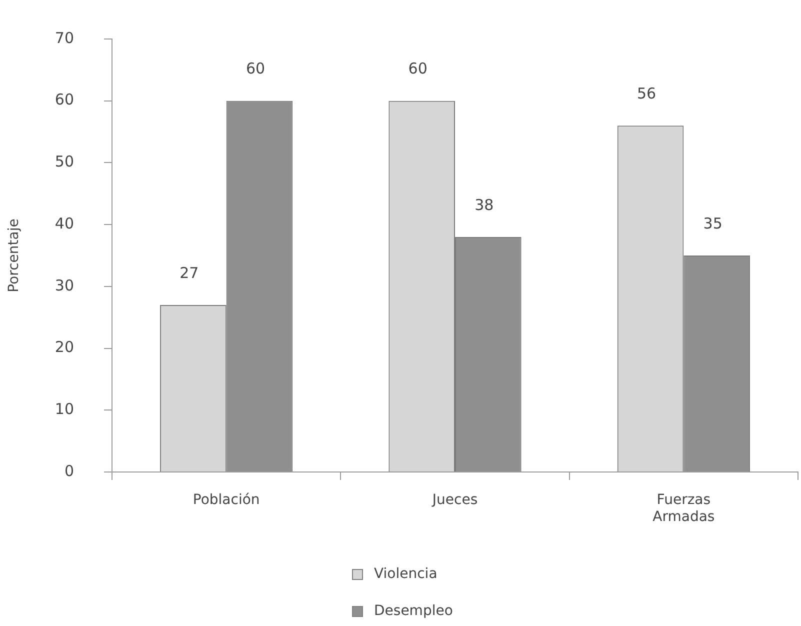 The width and height of the screenshot is (801, 626). What do you see at coordinates (64, 223) in the screenshot?
I see `y-tick-label: 40` at bounding box center [64, 223].